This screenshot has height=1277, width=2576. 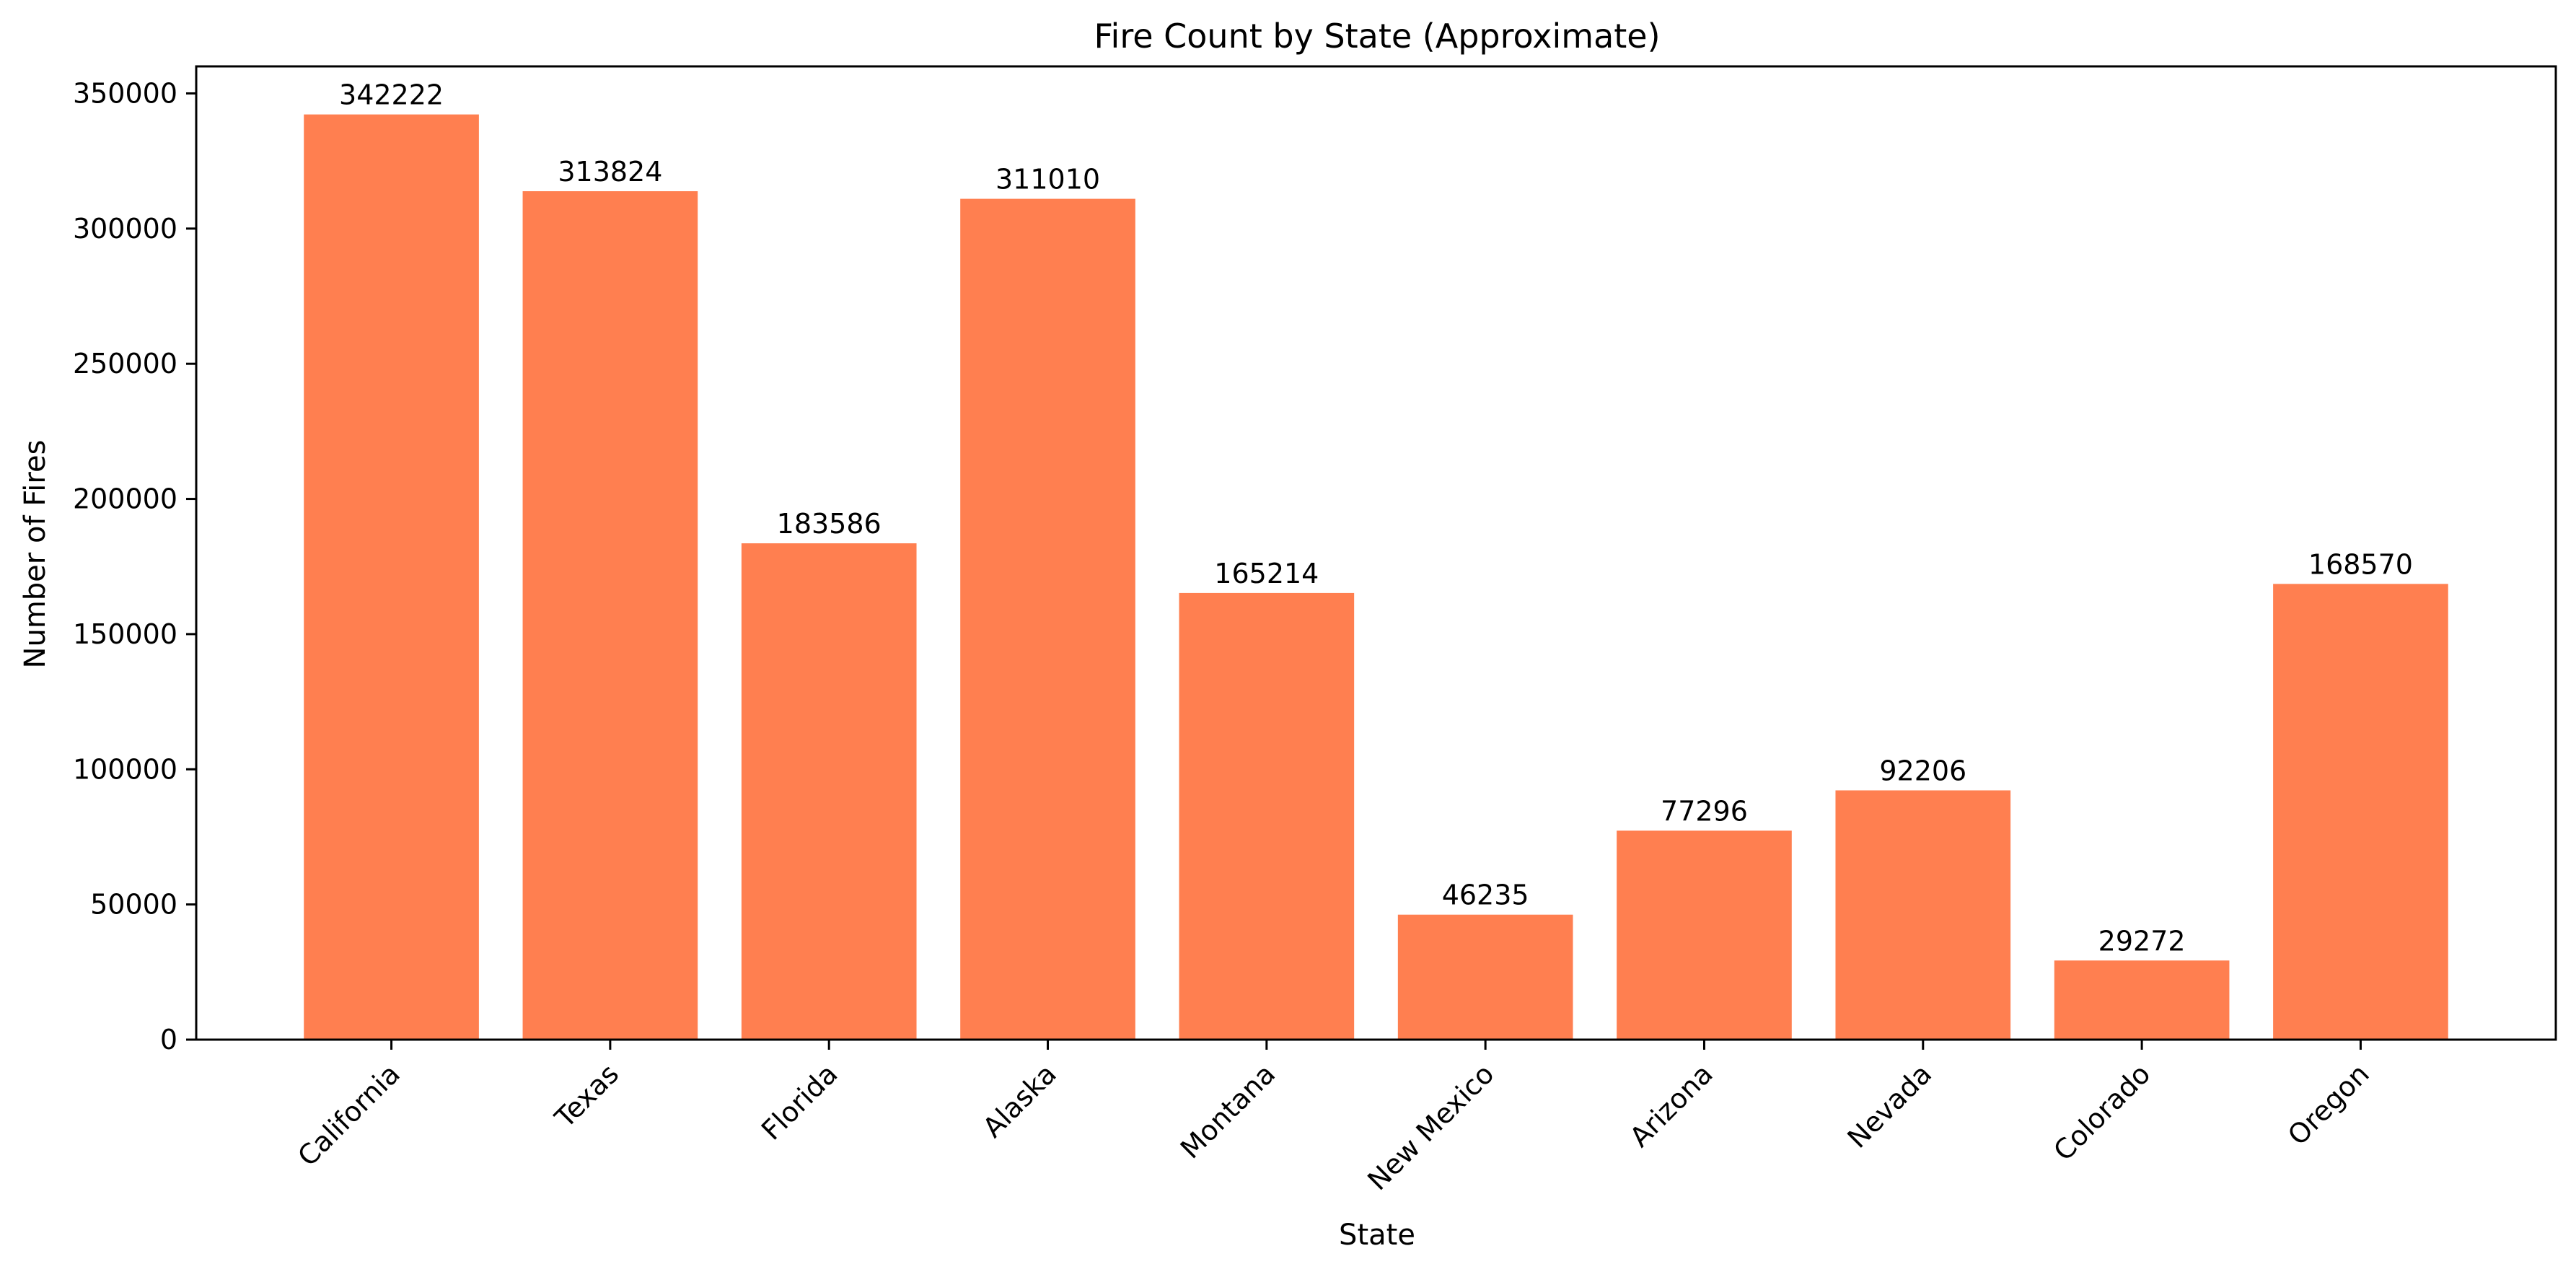 I want to click on y-tick-label: 350000, so click(x=125, y=93).